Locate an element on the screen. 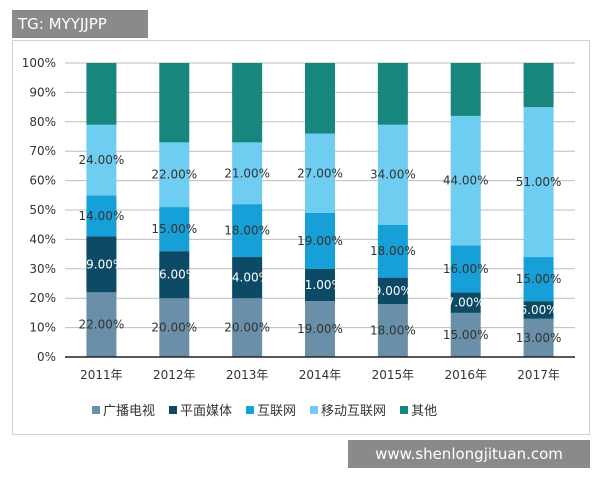 The height and width of the screenshot is (480, 600). x-tick-label: 2016年 is located at coordinates (465, 375).